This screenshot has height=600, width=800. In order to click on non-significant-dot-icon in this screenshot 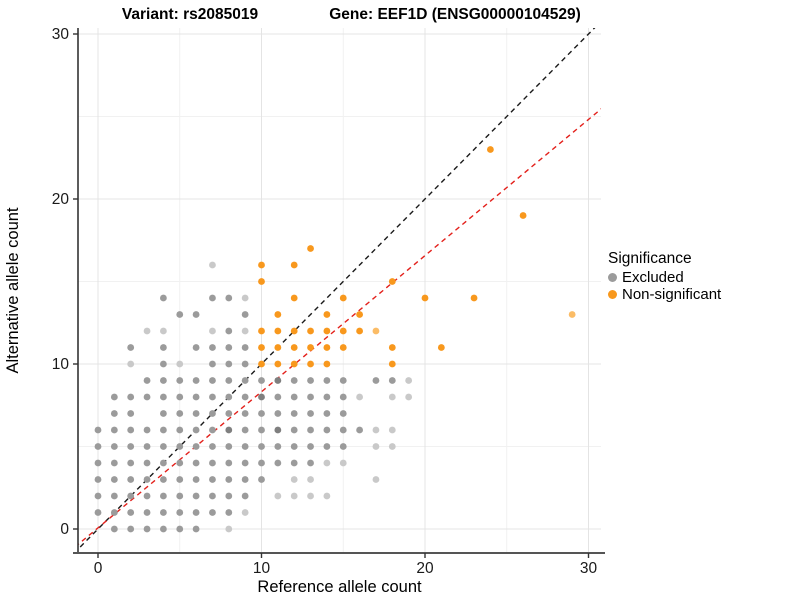, I will do `click(612, 294)`.